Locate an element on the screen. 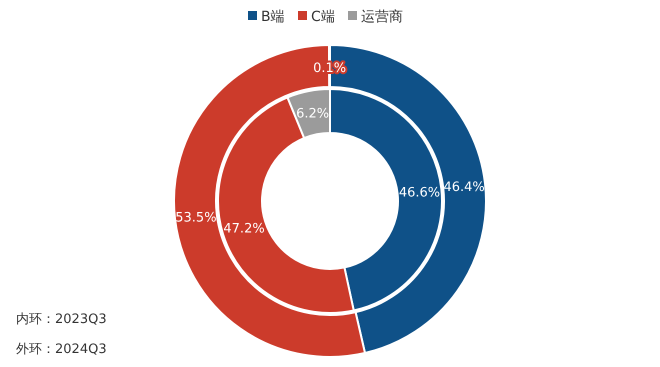 The image size is (660, 367). legend-label: 运营商 is located at coordinates (382, 17).